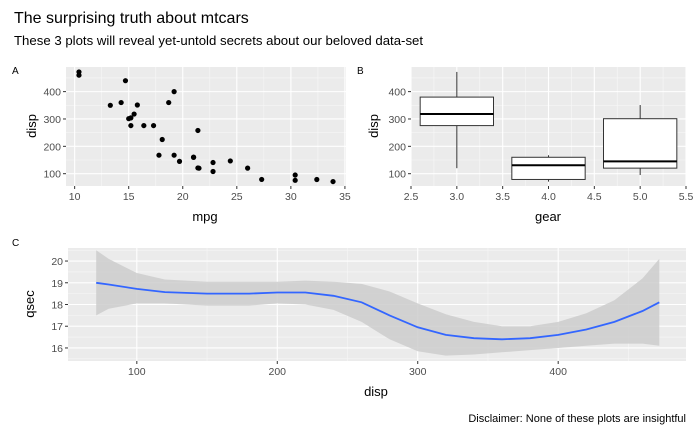  What do you see at coordinates (397, 120) in the screenshot?
I see `plot-b-y-tick-label: 300` at bounding box center [397, 120].